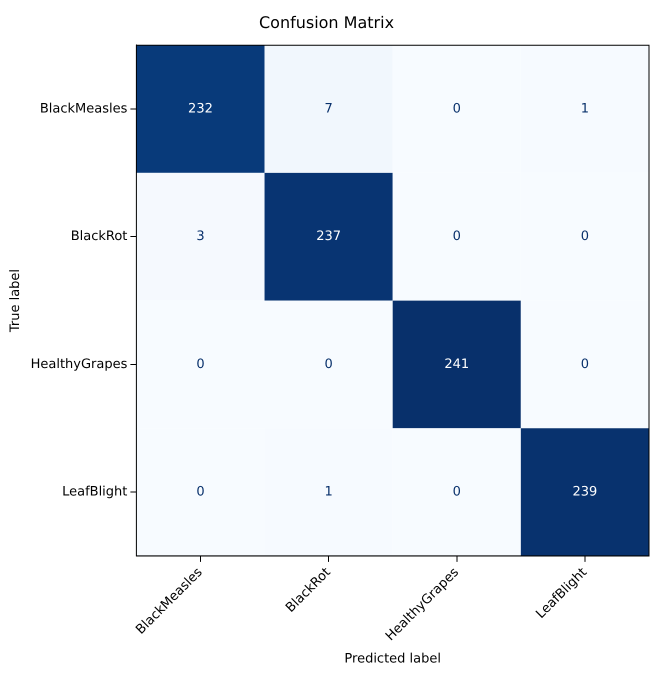  Describe the element at coordinates (329, 236) in the screenshot. I see `data-label: 237` at that location.